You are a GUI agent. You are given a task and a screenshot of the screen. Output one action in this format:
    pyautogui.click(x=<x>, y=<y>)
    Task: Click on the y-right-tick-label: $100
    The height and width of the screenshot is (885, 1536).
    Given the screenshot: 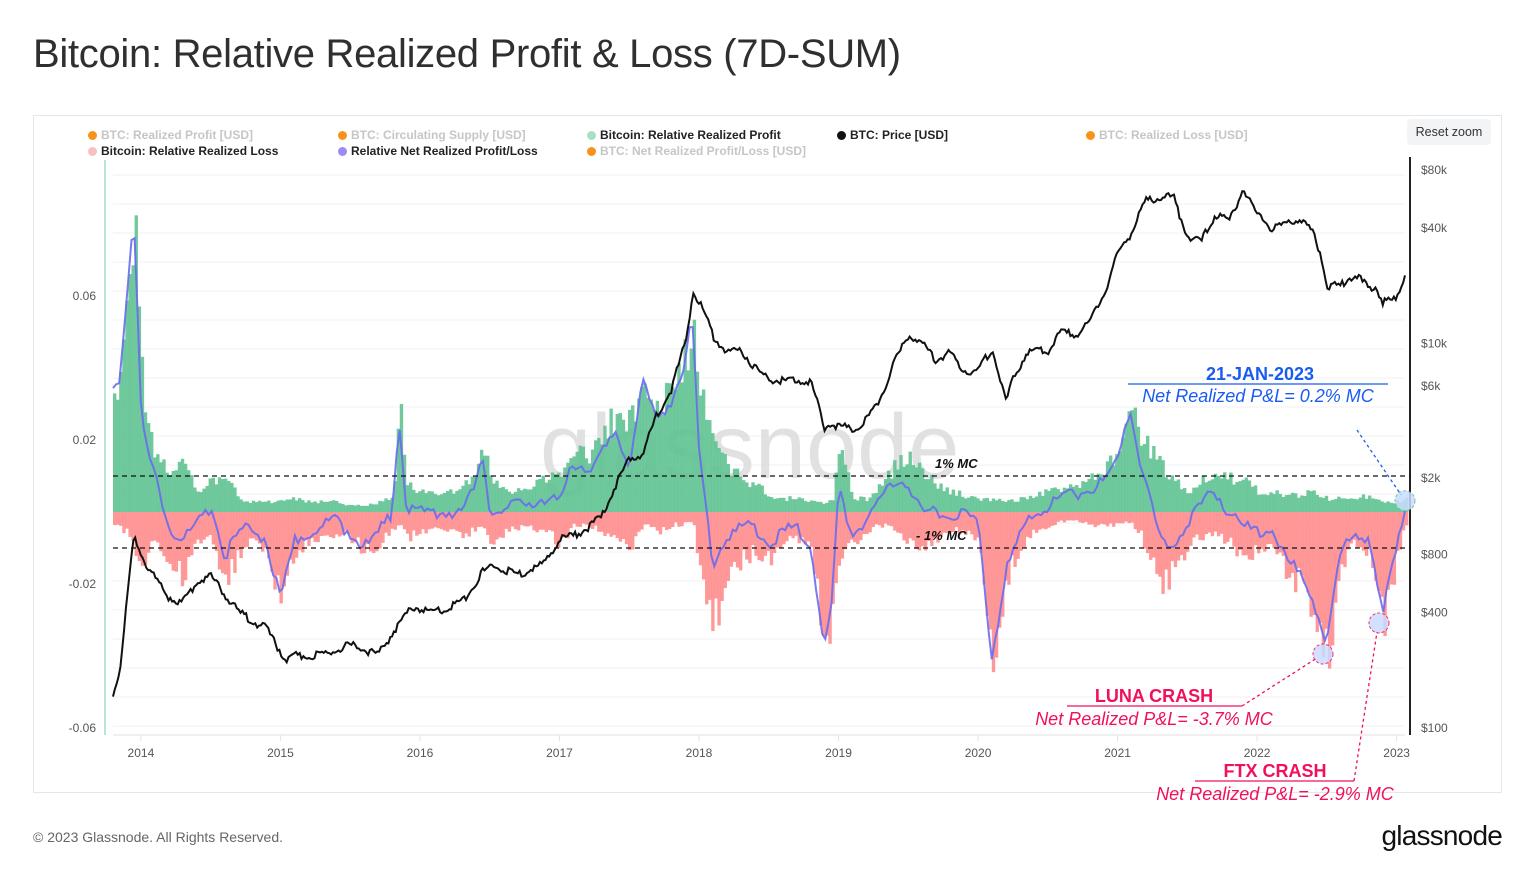 What is the action you would take?
    pyautogui.click(x=1434, y=728)
    